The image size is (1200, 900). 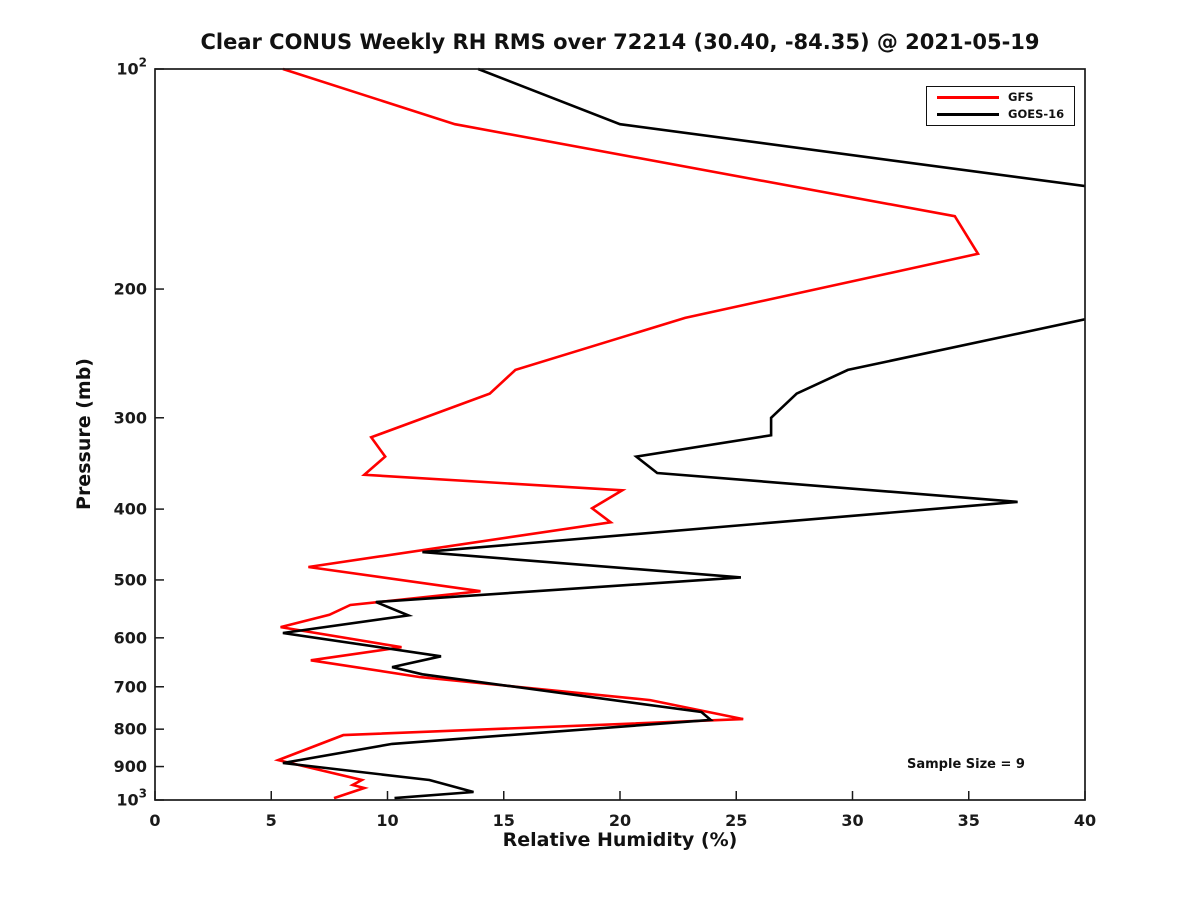 What do you see at coordinates (387, 820) in the screenshot?
I see `x-tick-label: 10` at bounding box center [387, 820].